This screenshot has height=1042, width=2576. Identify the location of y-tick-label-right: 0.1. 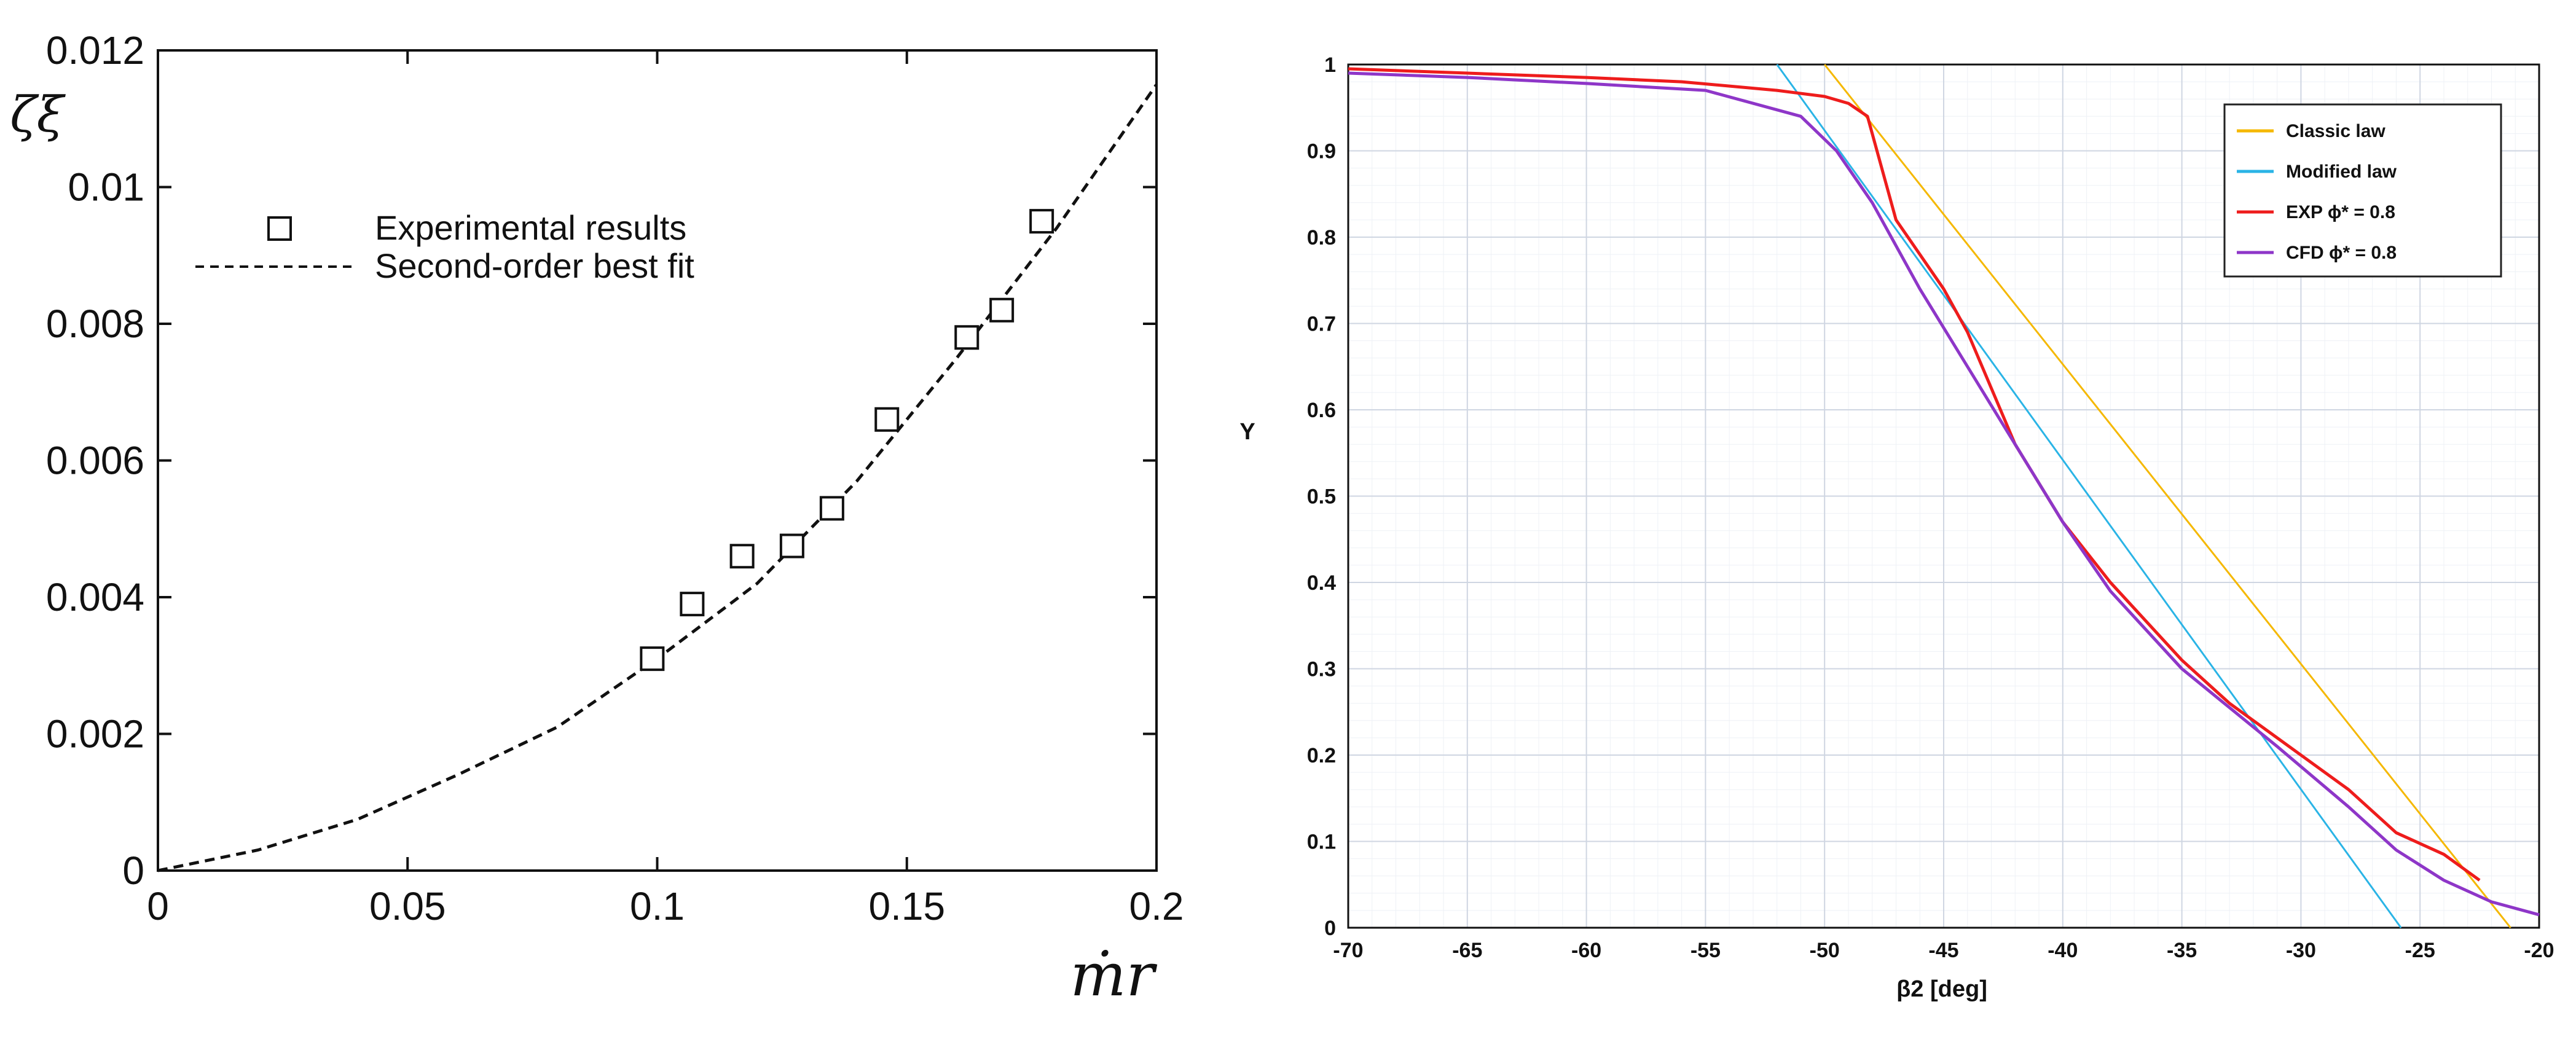
(1321, 843).